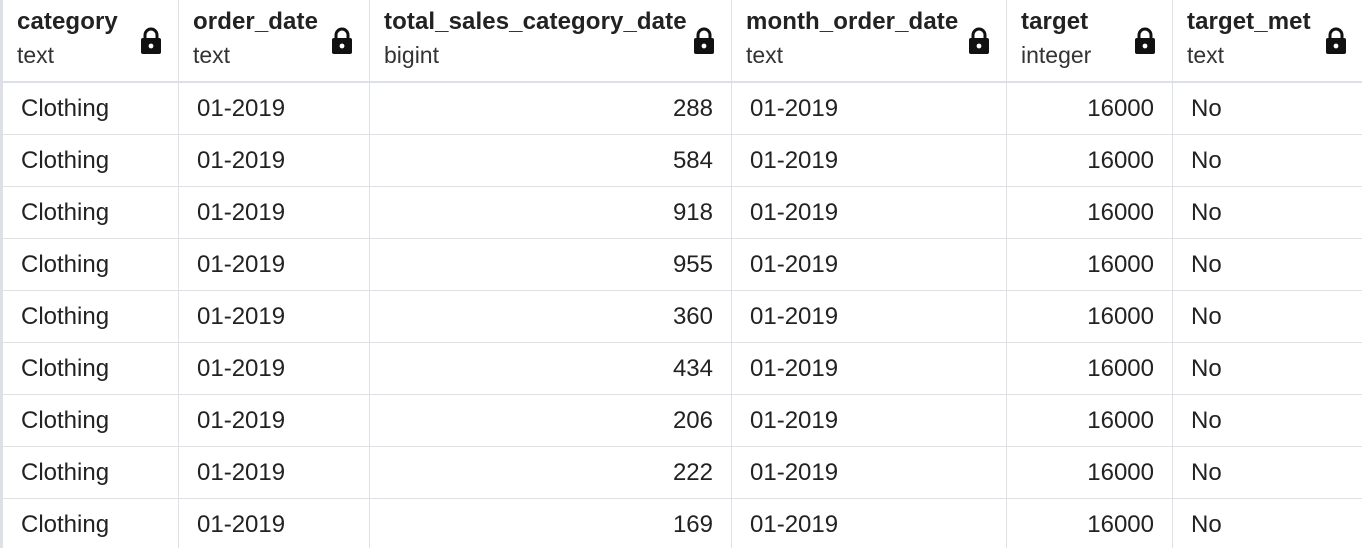 The image size is (1362, 548). I want to click on table-row: Clothing 01-2019 955 01-2019 16000 No, so click(681, 264).